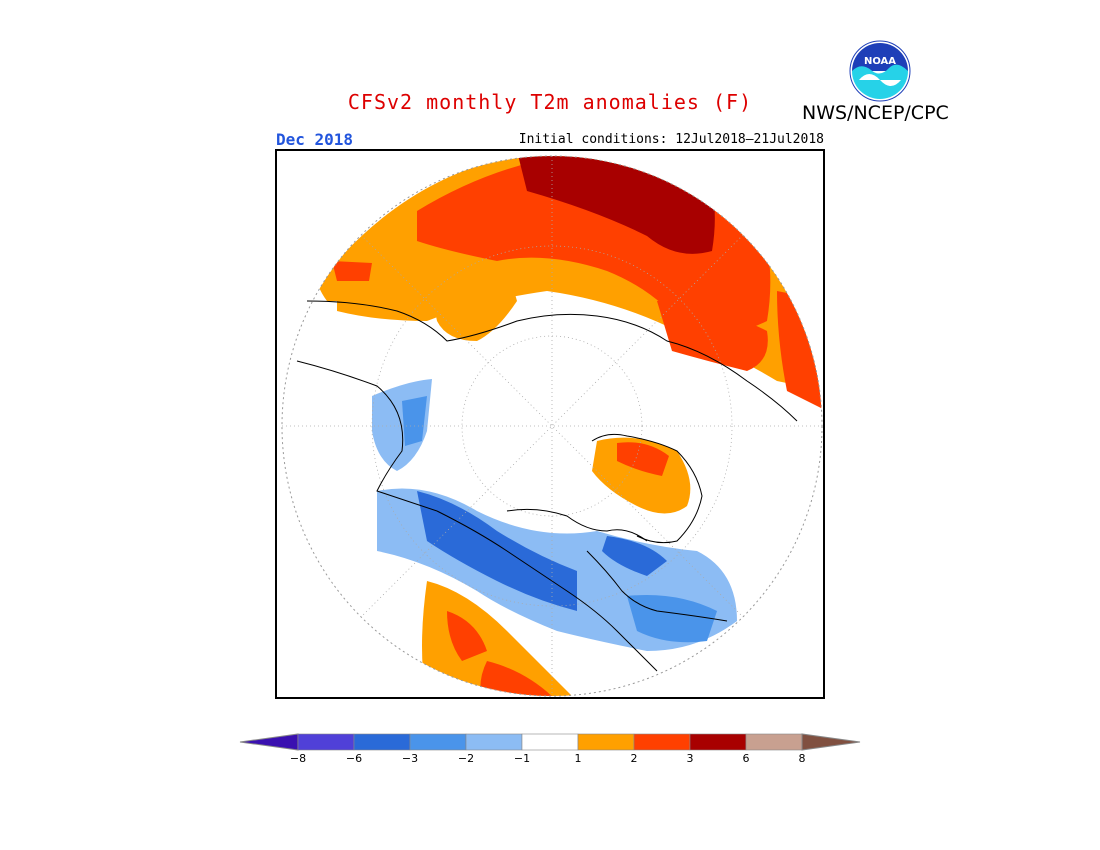  I want to click on legend-tick-label: −6, so click(354, 758).